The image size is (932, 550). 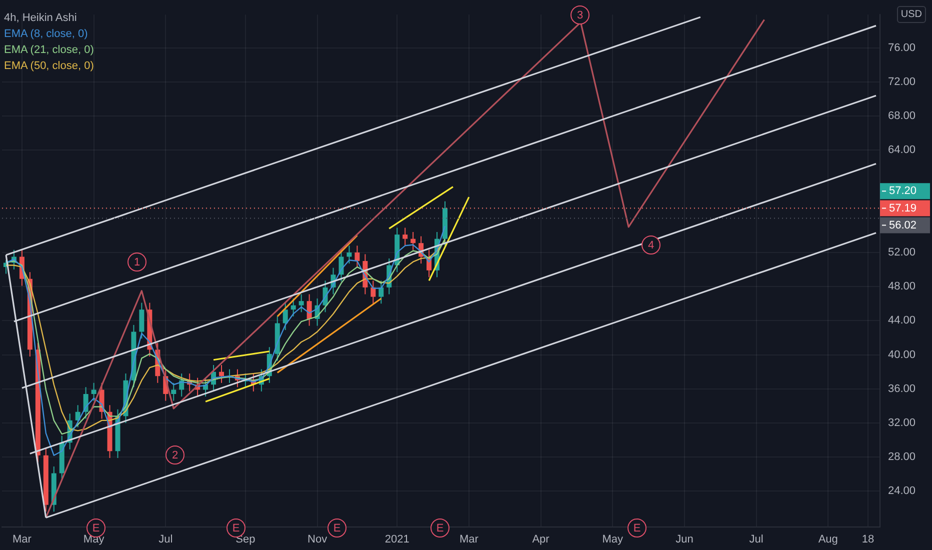 I want to click on y-tick-label: 76.00, so click(x=902, y=48).